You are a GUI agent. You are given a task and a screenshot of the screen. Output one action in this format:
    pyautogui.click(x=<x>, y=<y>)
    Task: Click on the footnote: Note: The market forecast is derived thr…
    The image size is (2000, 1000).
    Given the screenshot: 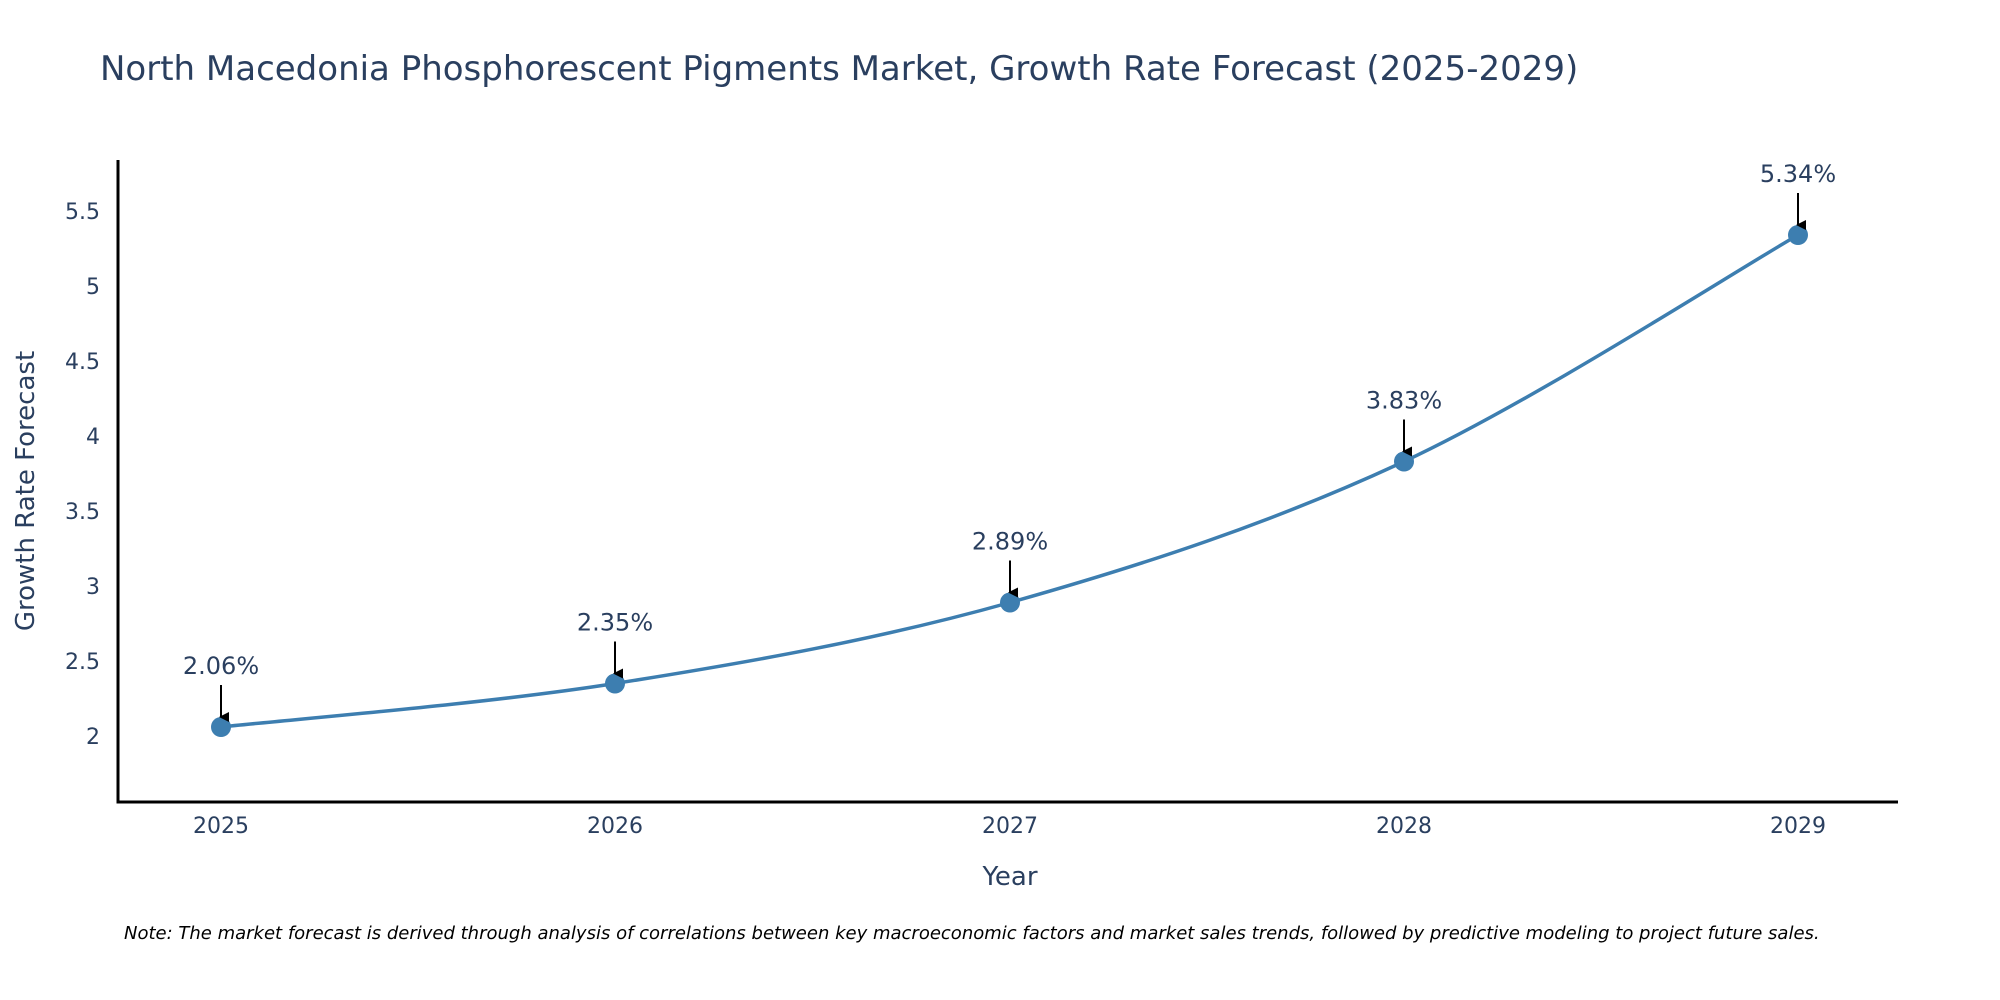 What is the action you would take?
    pyautogui.click(x=972, y=933)
    